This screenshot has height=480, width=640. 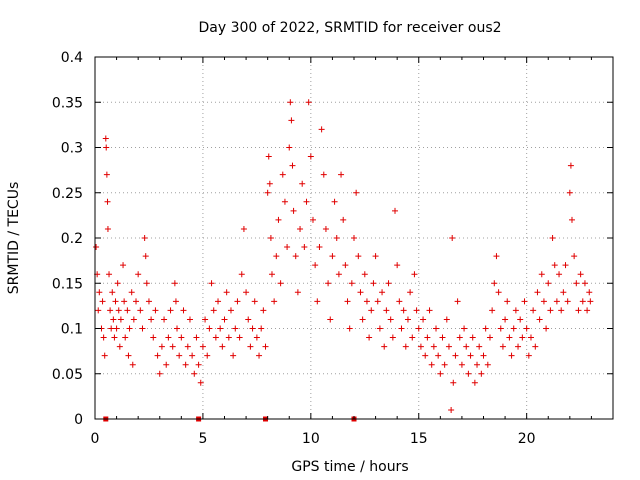 What do you see at coordinates (67, 103) in the screenshot?
I see `y-tick-label: 0.35` at bounding box center [67, 103].